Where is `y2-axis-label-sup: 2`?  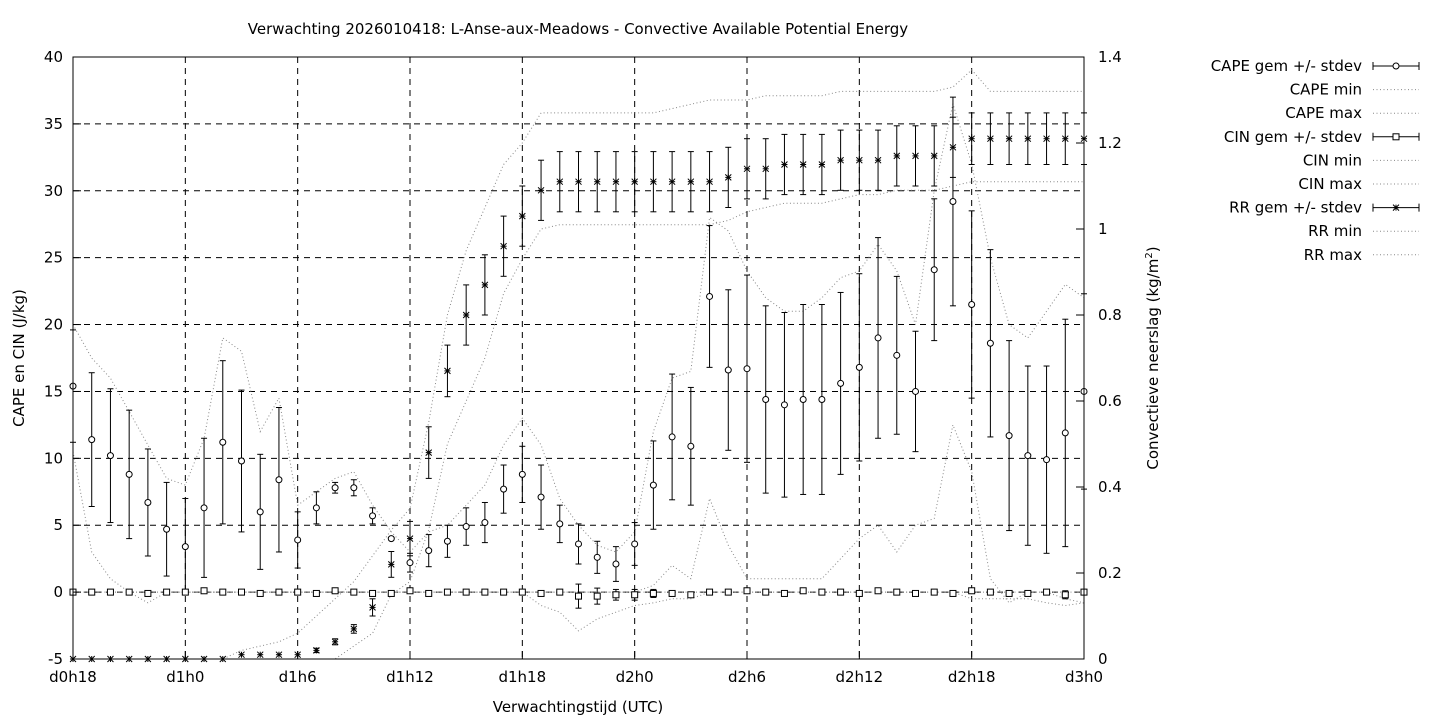
y2-axis-label-sup: 2 is located at coordinates (1149, 255).